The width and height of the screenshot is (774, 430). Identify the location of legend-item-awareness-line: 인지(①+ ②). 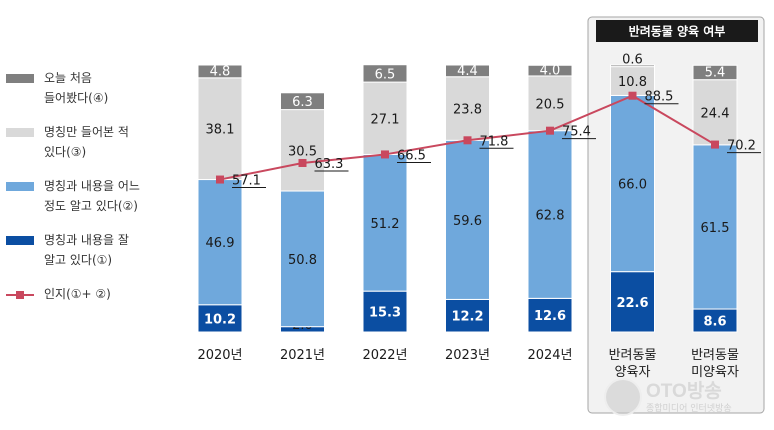
(91, 294).